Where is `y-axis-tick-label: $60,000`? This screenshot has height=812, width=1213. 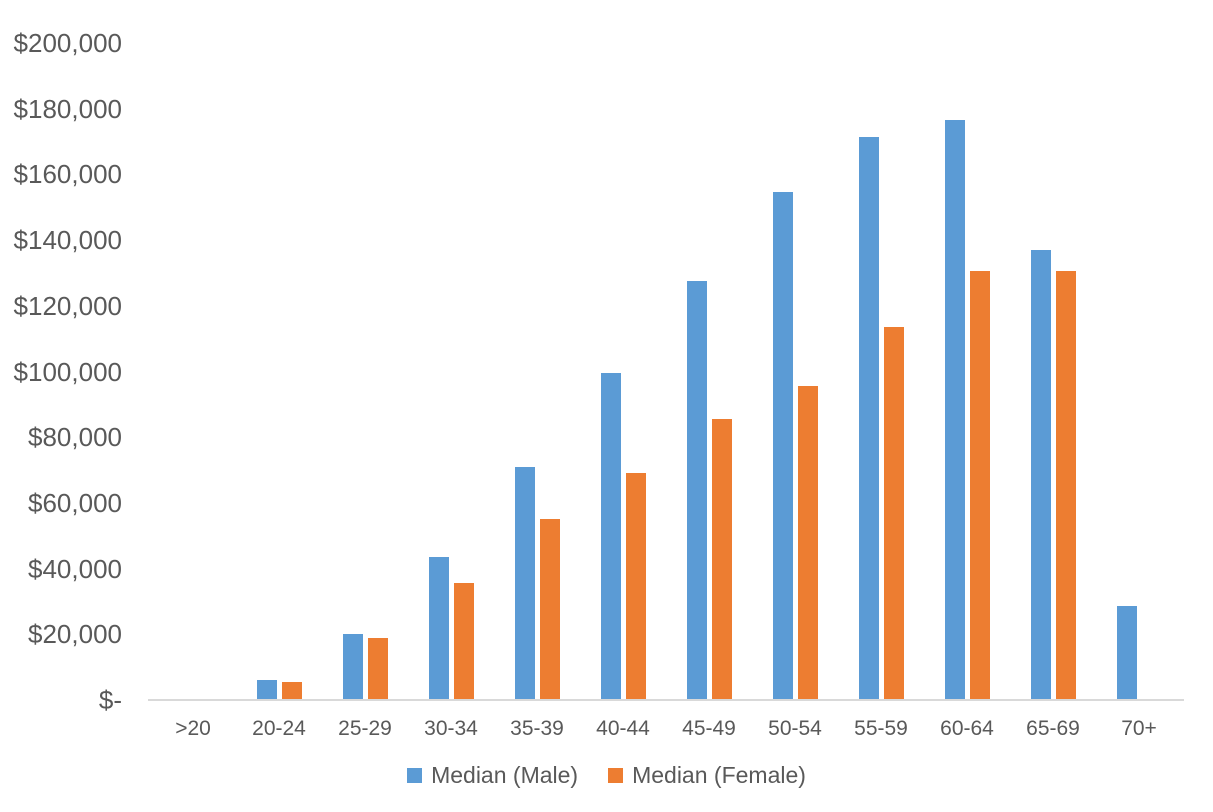 y-axis-tick-label: $60,000 is located at coordinates (75, 502).